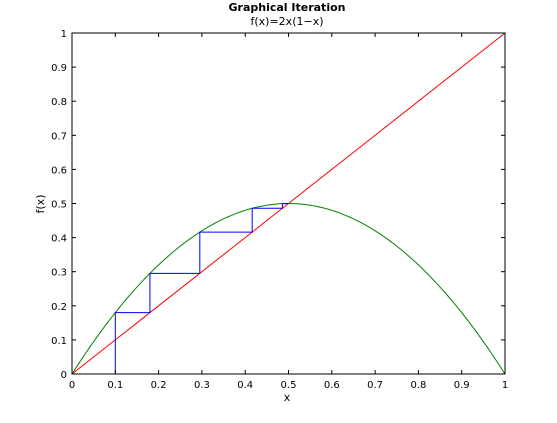 The height and width of the screenshot is (423, 557). I want to click on y-tick-label: 0.5, so click(59, 205).